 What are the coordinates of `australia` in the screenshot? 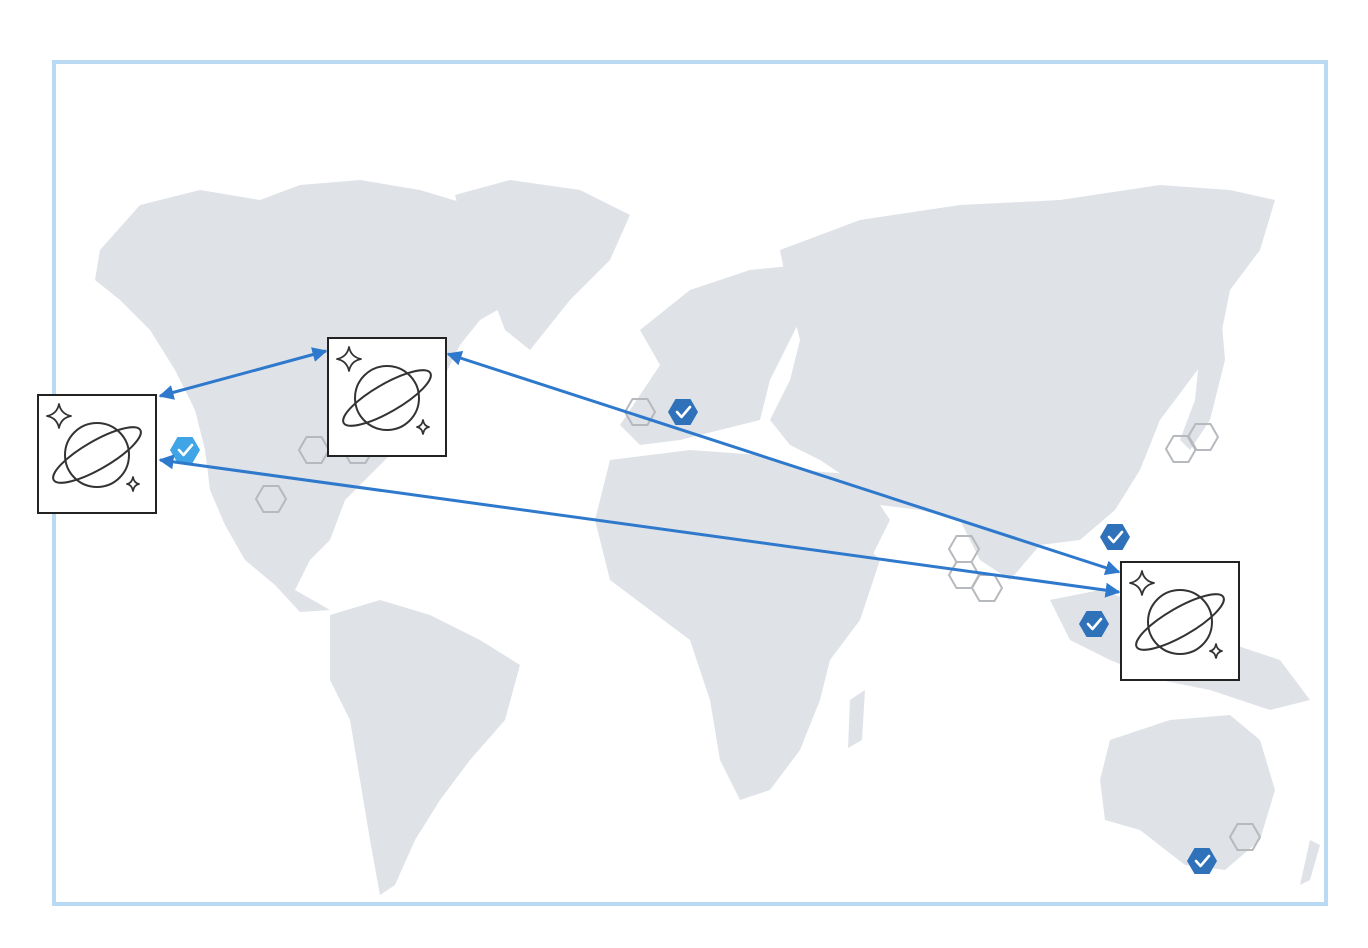 It's located at (1187, 792).